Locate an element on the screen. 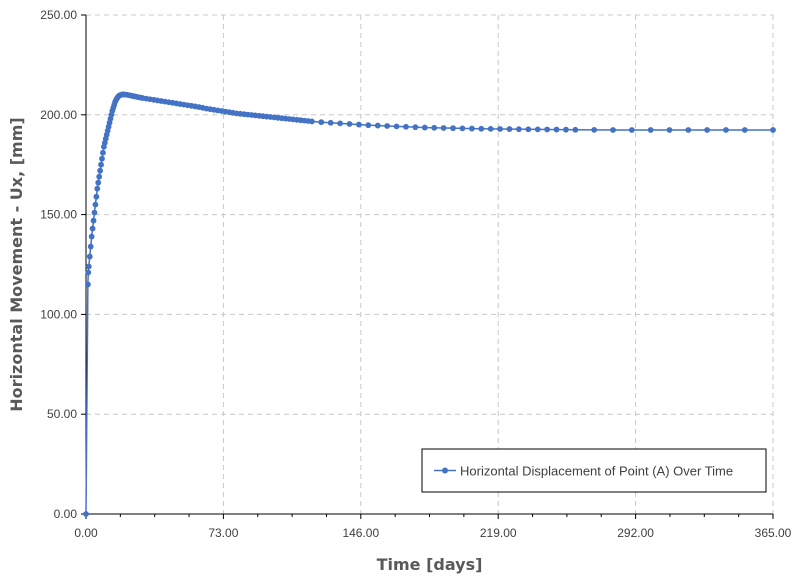 Image resolution: width=793 pixels, height=577 pixels. y-axis-title: Horizontal Movement - Ux, [mm] is located at coordinates (16, 264).